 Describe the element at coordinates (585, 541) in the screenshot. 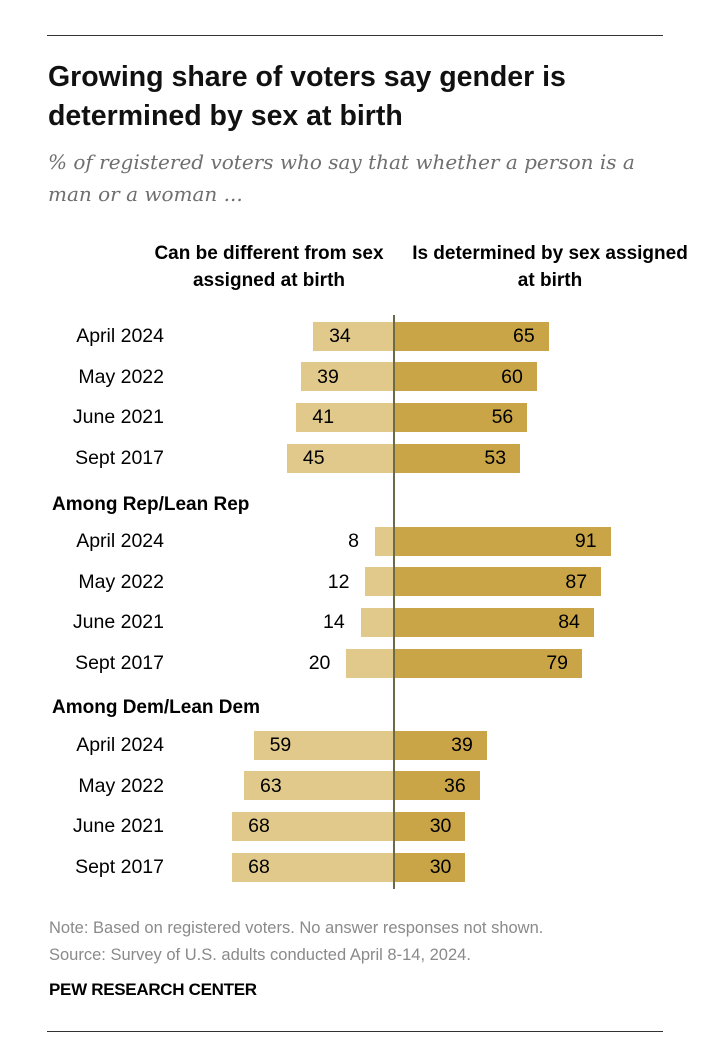

I see `value-determined: 91` at that location.